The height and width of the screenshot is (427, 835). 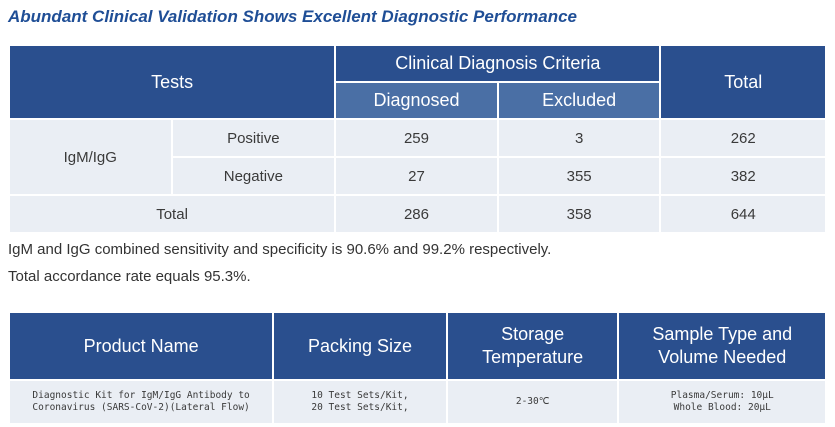 I want to click on excluded-header: Excluded, so click(x=579, y=100).